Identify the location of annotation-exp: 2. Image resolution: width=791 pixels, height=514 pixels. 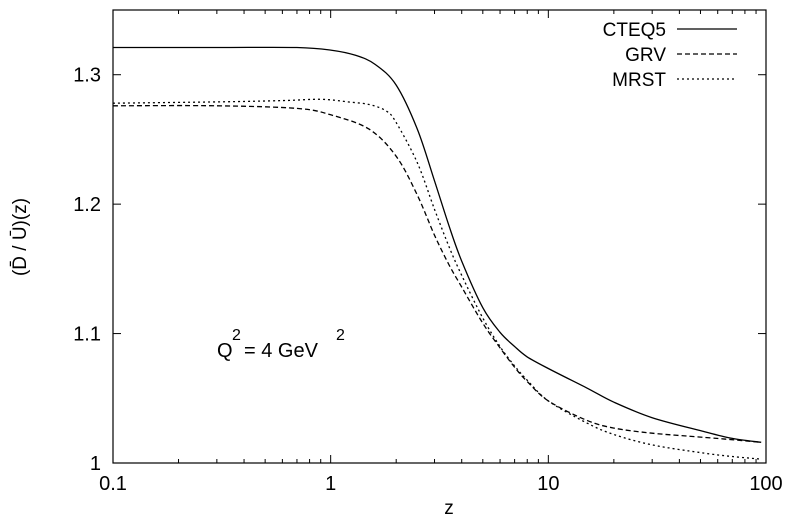
(236, 335).